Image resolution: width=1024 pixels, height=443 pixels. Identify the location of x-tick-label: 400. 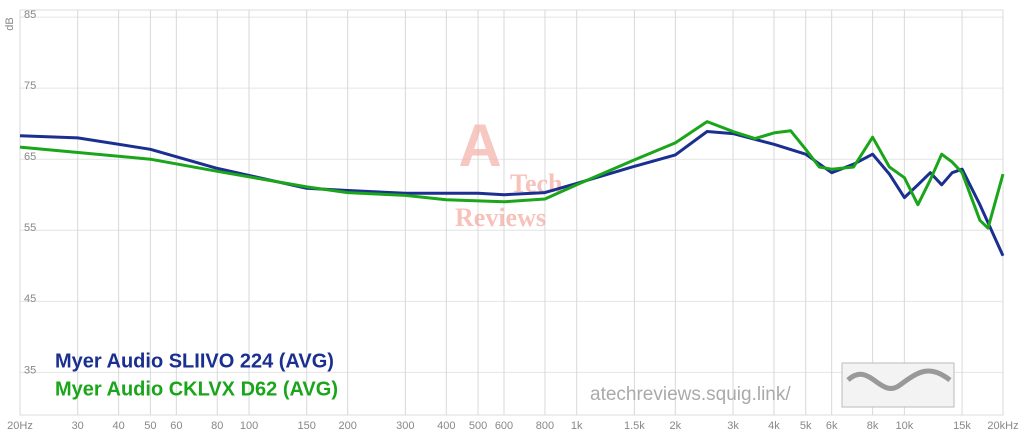
(446, 426).